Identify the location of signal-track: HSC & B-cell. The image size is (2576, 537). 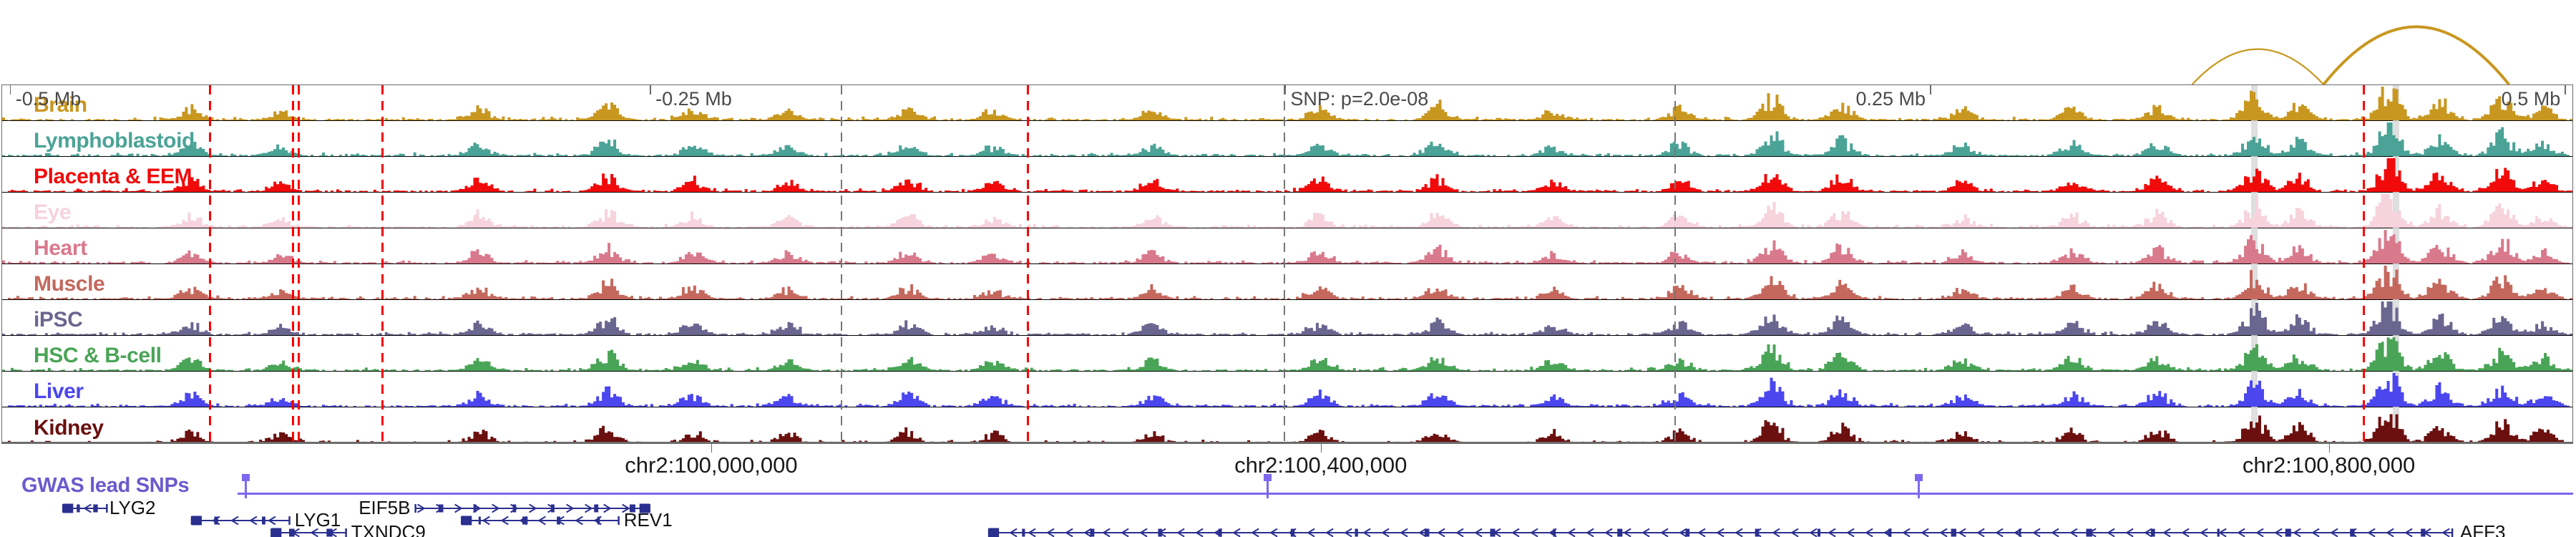
(1287, 354).